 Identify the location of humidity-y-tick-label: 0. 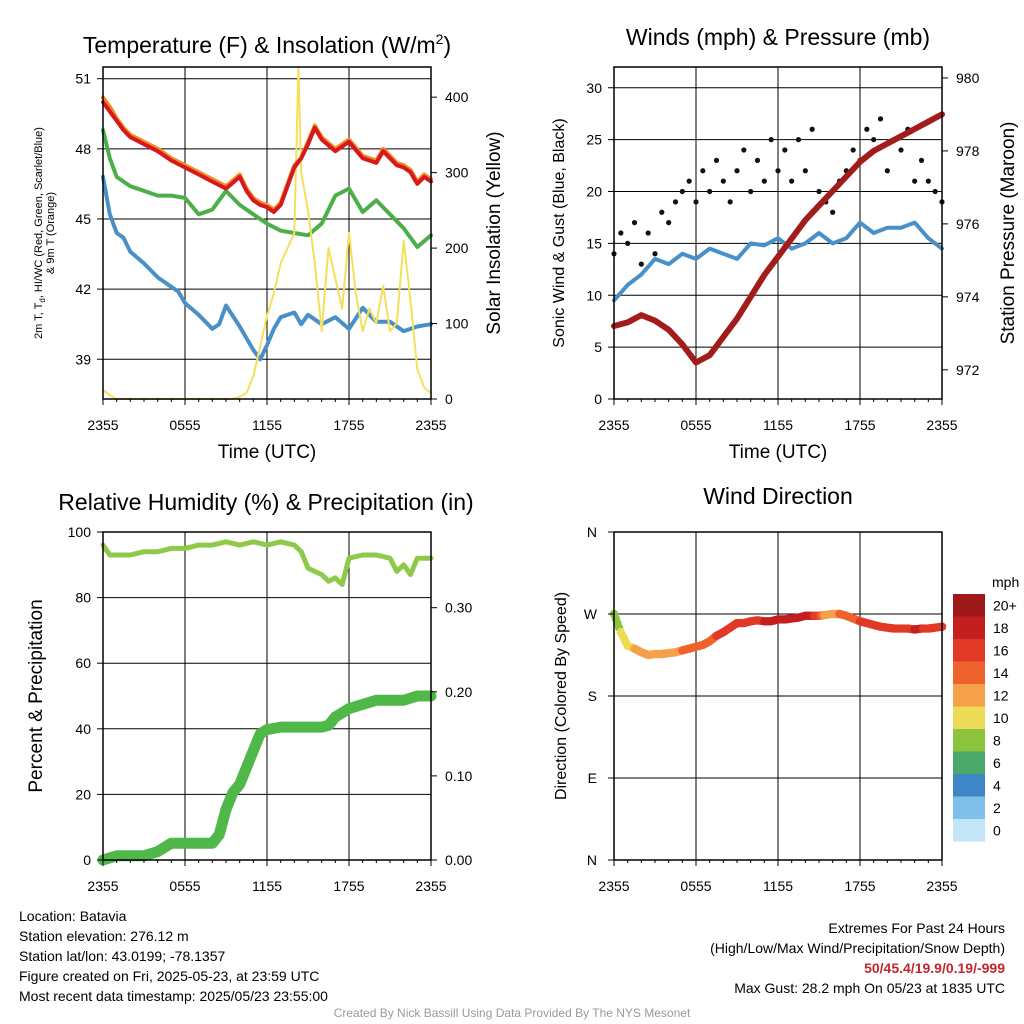
(87, 860).